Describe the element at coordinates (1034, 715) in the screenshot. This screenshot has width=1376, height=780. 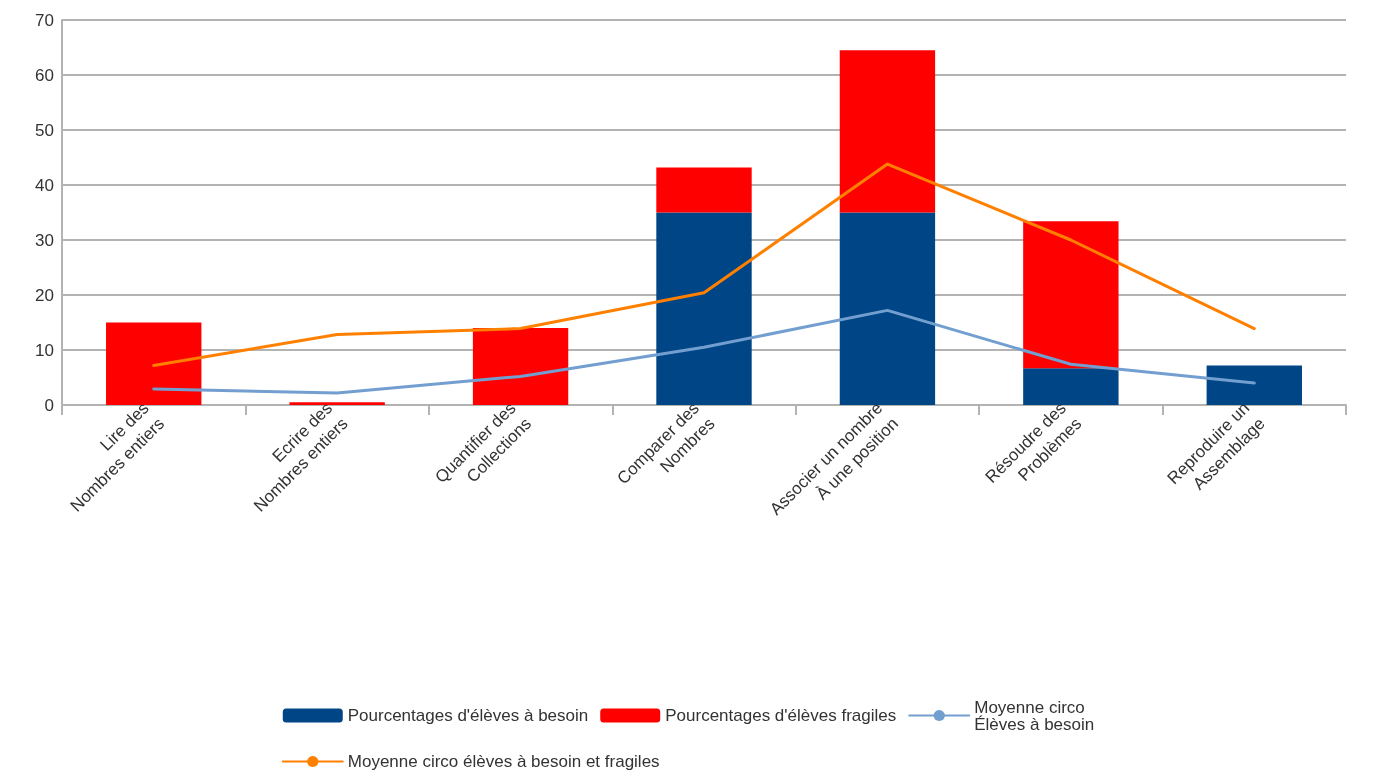
I see `legend-label: Moyenne circo Élèves à besoin` at that location.